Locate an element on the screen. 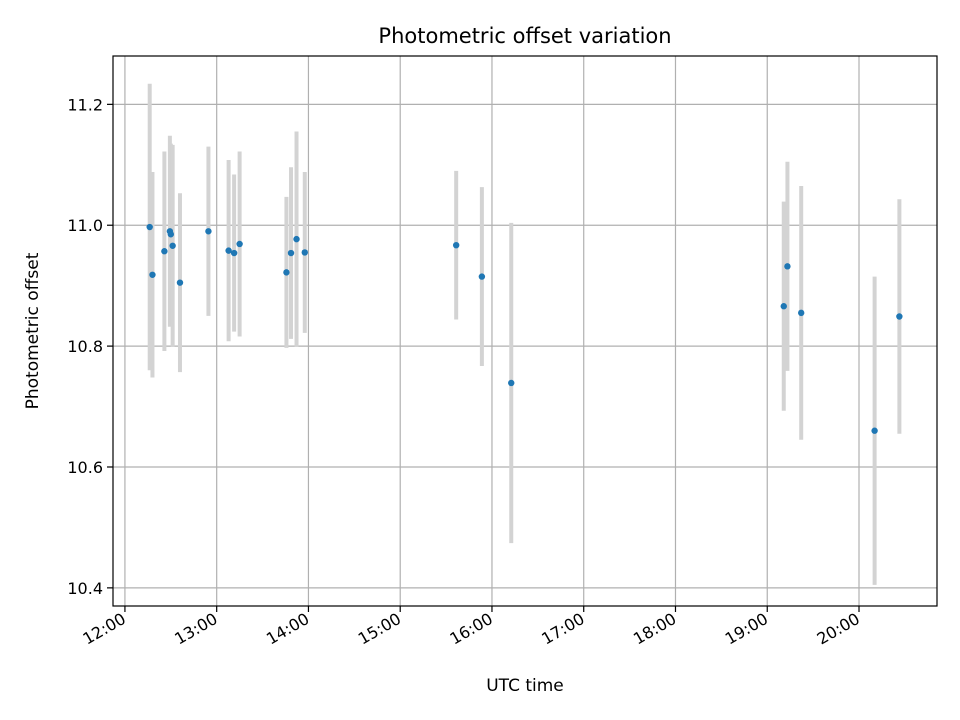 This screenshot has width=960, height=720. y-axis-label: Photometric offset is located at coordinates (33, 330).